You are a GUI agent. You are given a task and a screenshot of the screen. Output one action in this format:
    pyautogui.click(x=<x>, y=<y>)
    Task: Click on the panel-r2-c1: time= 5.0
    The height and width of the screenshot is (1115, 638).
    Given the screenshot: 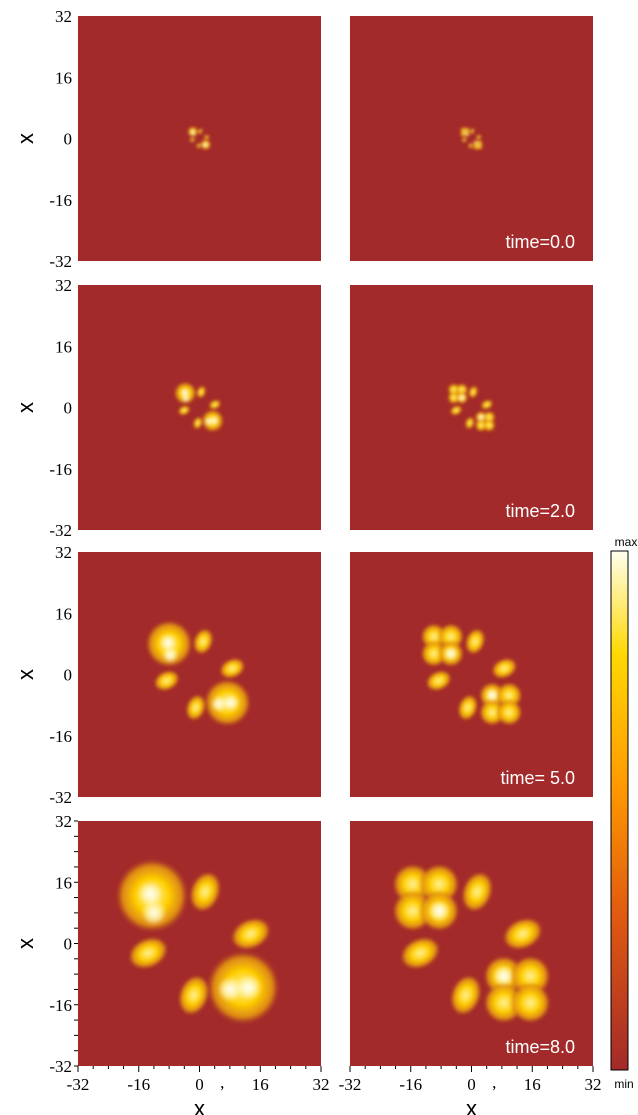 What is the action you would take?
    pyautogui.click(x=471, y=674)
    